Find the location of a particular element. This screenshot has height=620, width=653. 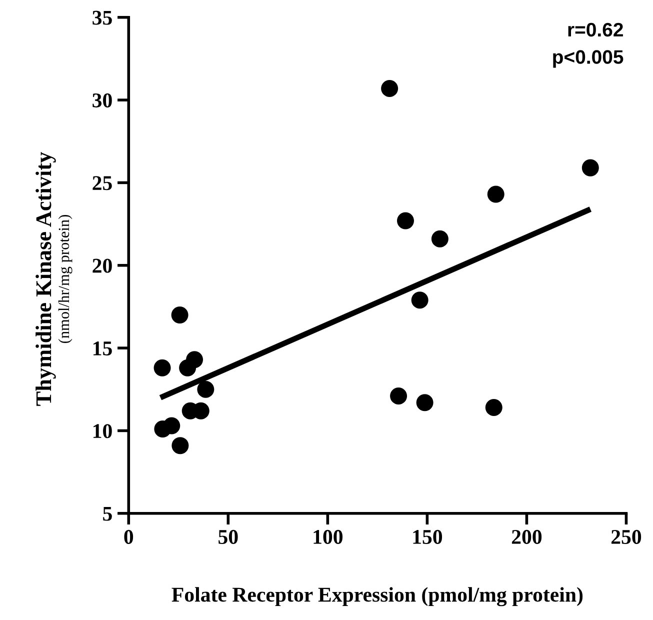

x-axis-title: Folate Receptor Expression (pmol/mg protein) is located at coordinates (377, 596).